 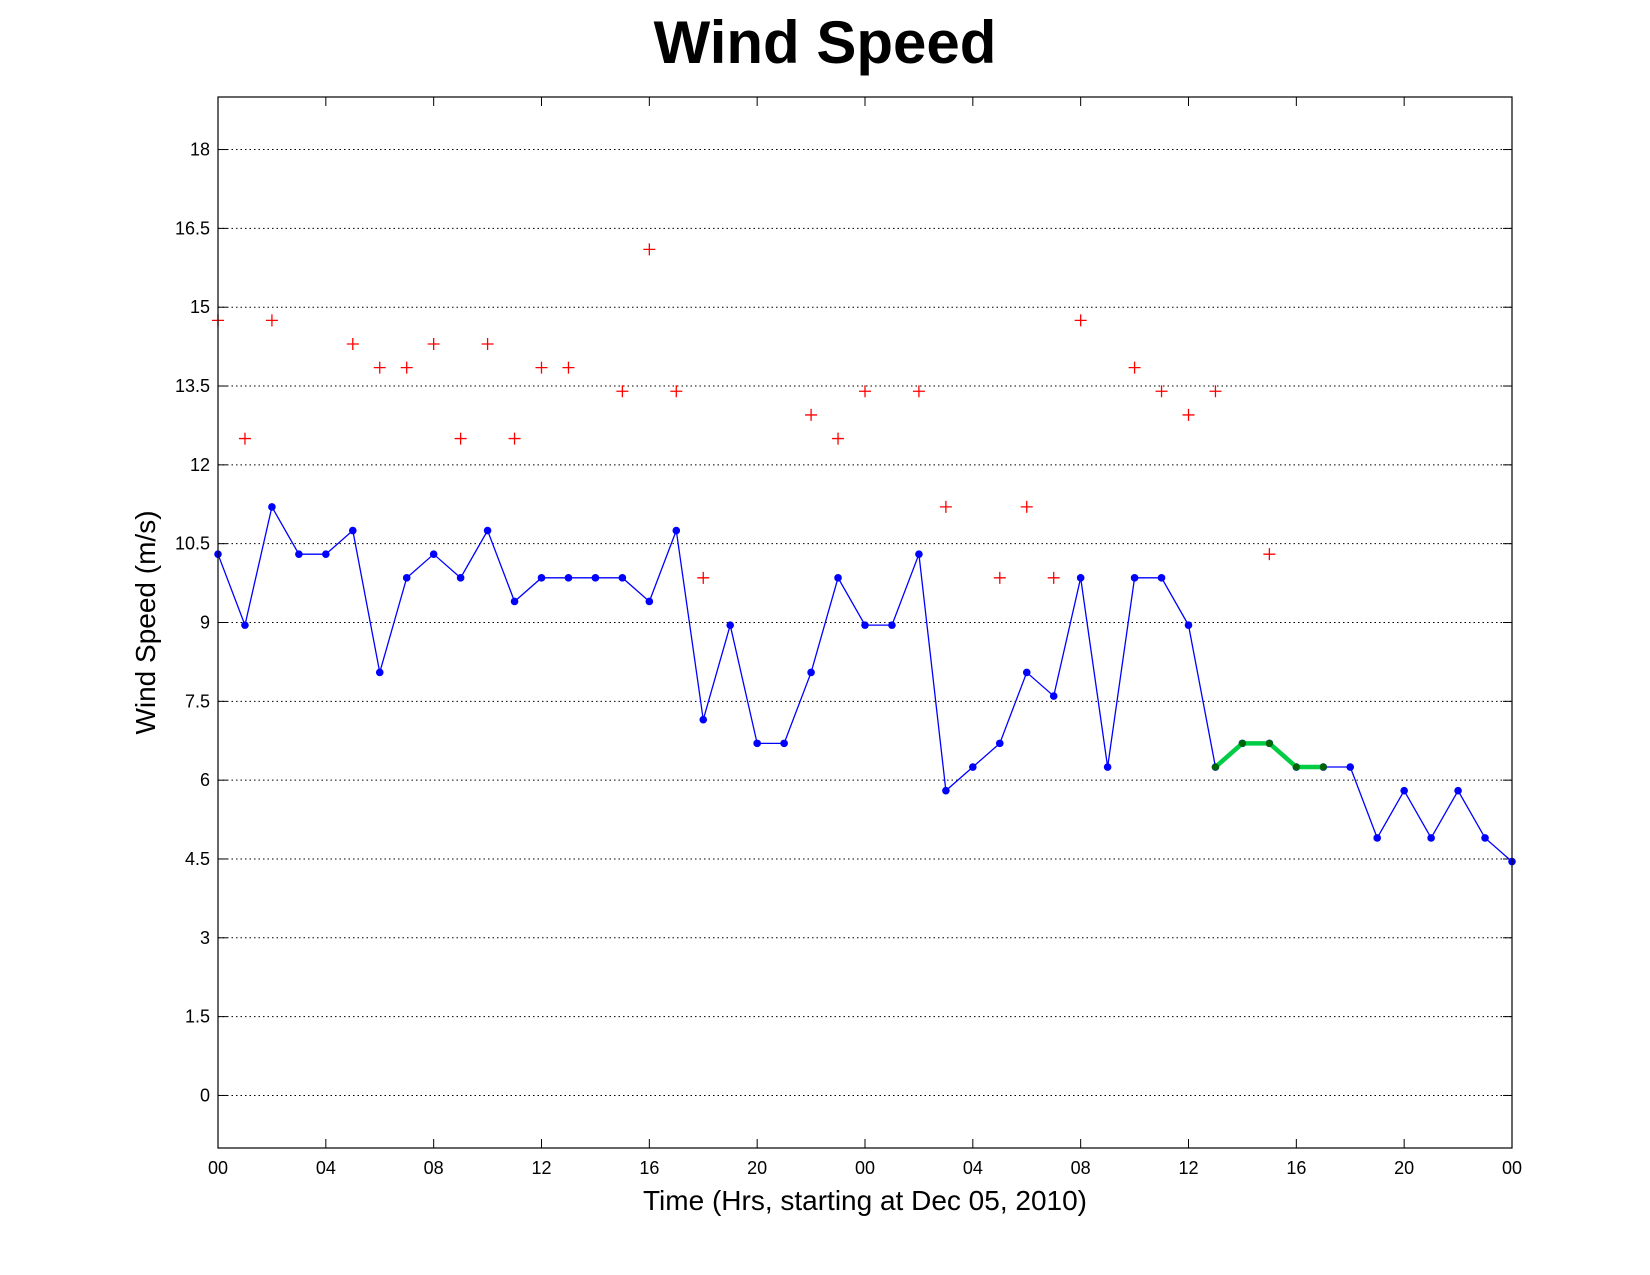 What do you see at coordinates (200, 465) in the screenshot?
I see `y-tick-label: 12` at bounding box center [200, 465].